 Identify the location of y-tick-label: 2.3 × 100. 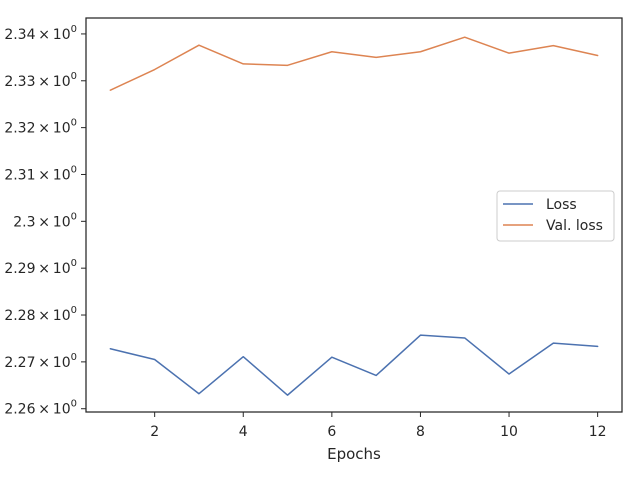
(45, 220).